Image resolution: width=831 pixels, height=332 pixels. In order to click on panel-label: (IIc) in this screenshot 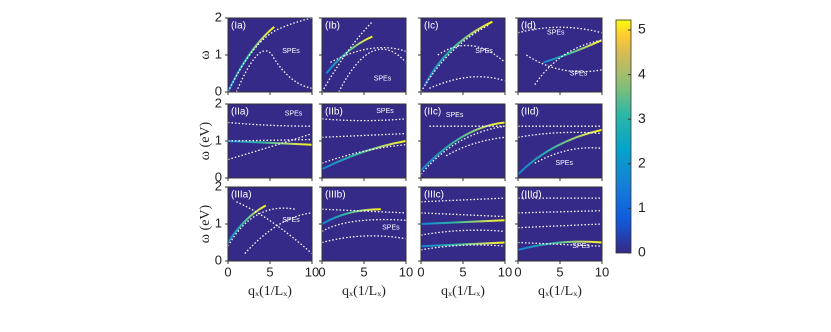, I will do `click(432, 112)`.